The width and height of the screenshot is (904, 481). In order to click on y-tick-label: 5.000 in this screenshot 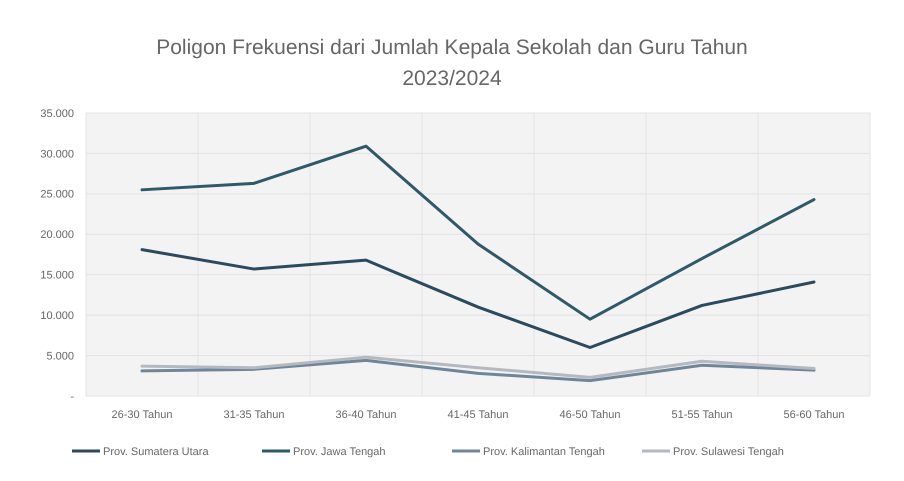, I will do `click(60, 356)`.